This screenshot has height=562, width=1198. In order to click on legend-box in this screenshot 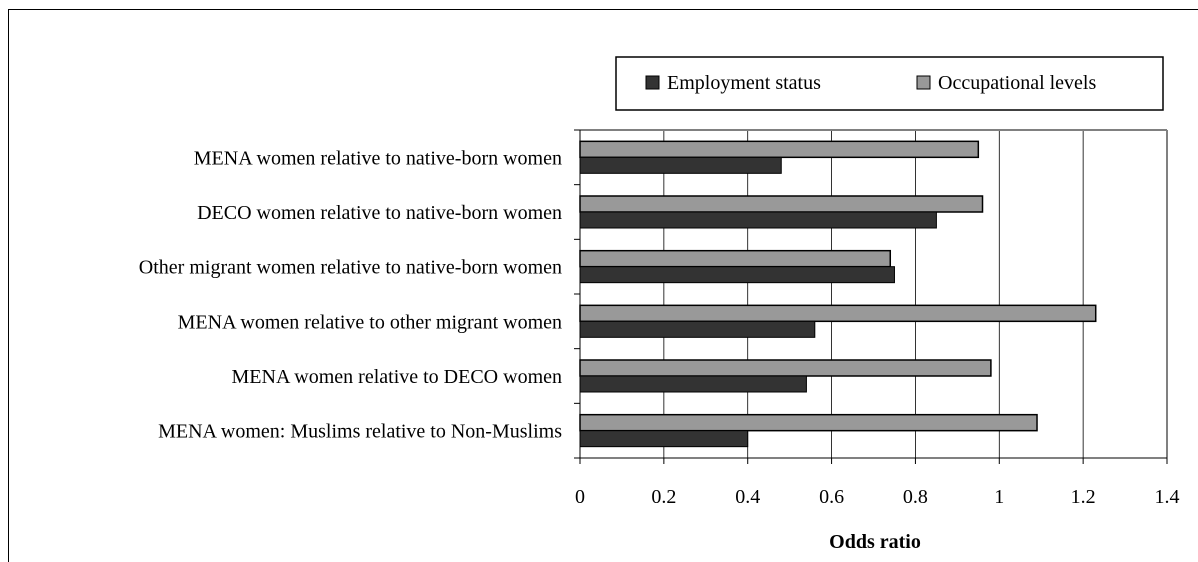, I will do `click(889, 83)`.